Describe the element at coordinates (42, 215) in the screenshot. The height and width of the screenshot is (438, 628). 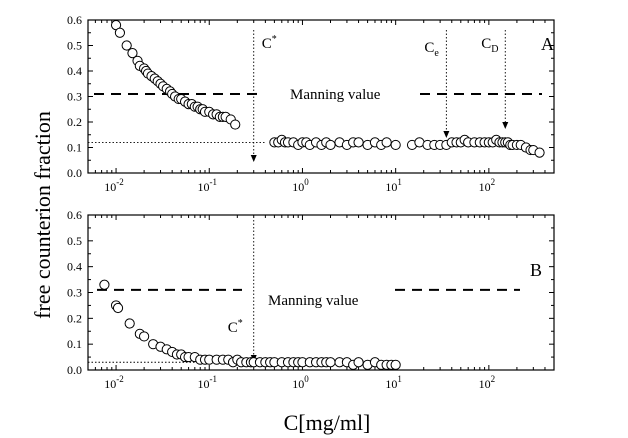
I see `y-axis-label: free counterion fraction` at that location.